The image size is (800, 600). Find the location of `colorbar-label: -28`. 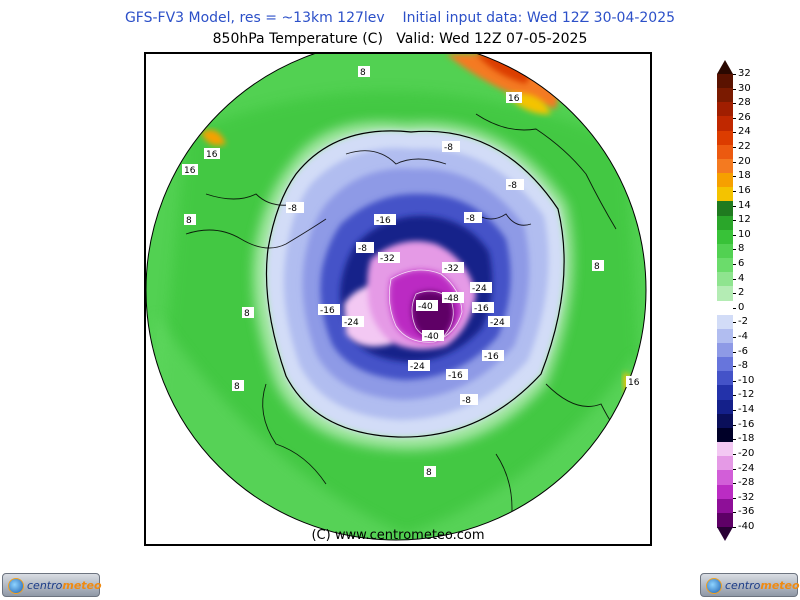

colorbar-label: -28 is located at coordinates (746, 483).